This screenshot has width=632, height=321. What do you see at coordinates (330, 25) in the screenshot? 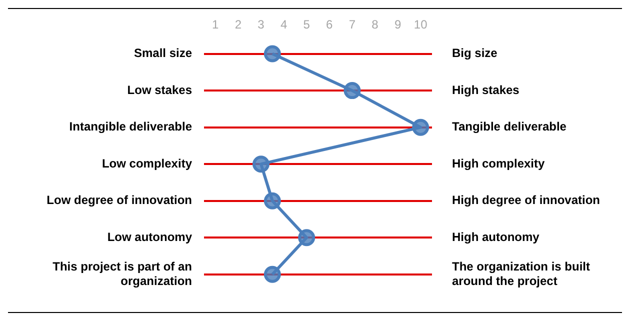
I see `x-tick-label: 6` at bounding box center [330, 25].